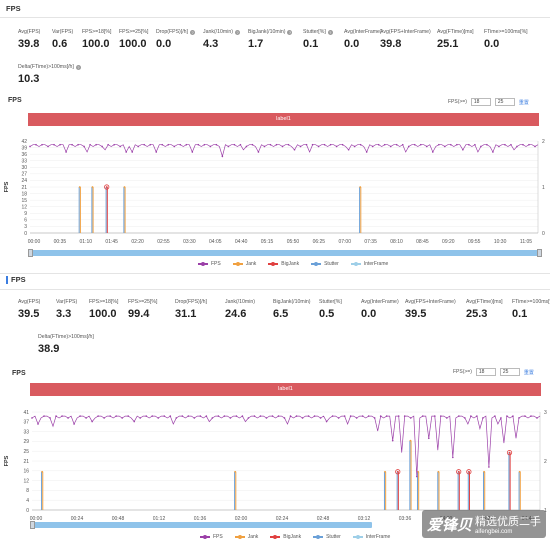  Describe the element at coordinates (323, 519) in the screenshot. I see `x-tick-label: 02:48` at that location.